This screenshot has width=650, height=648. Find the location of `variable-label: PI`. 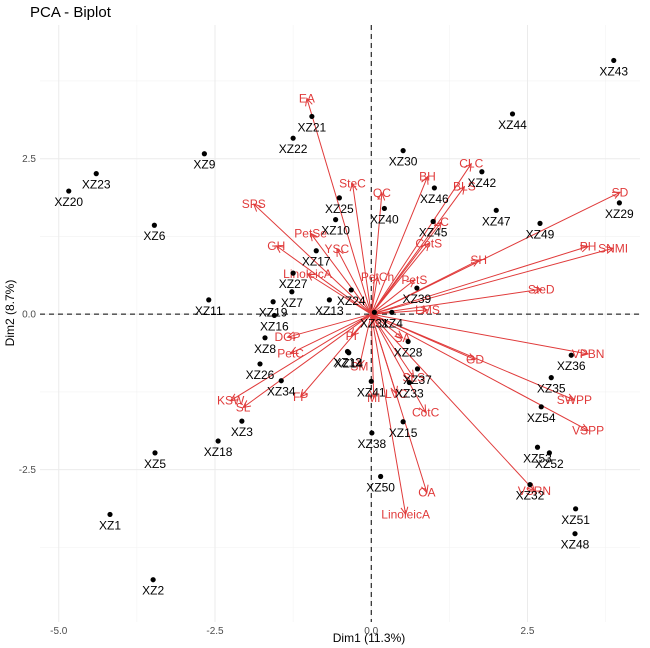

variable-label: PI is located at coordinates (351, 336).